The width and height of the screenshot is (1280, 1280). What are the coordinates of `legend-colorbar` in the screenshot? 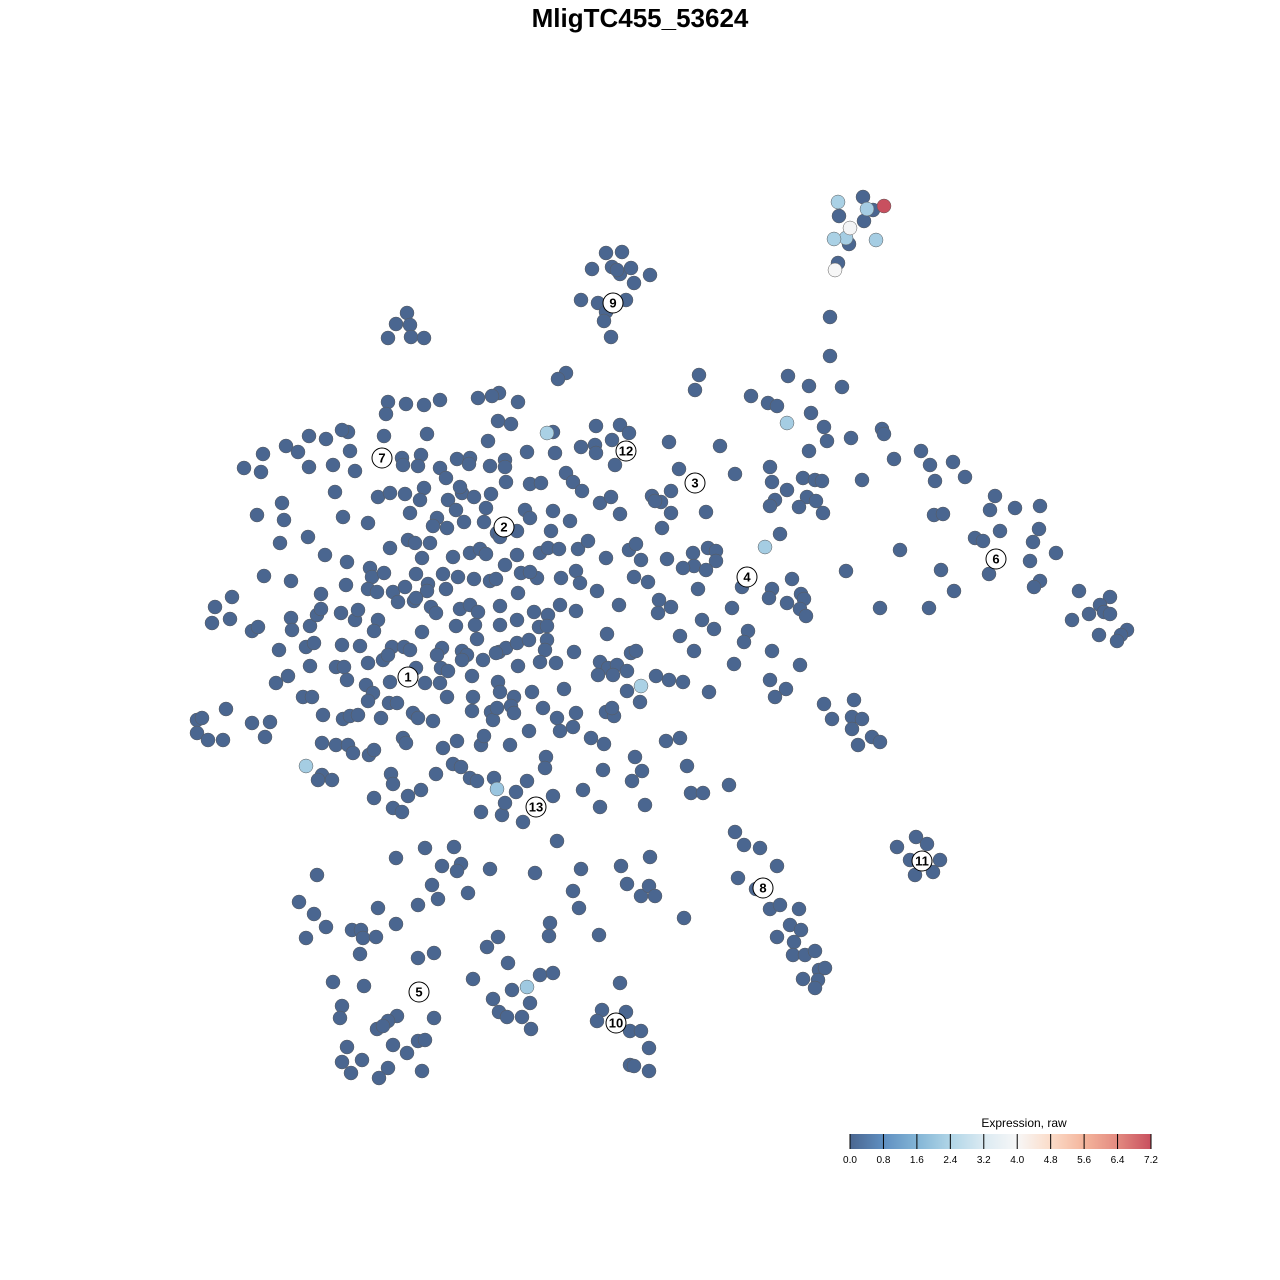 It's located at (1000, 1141).